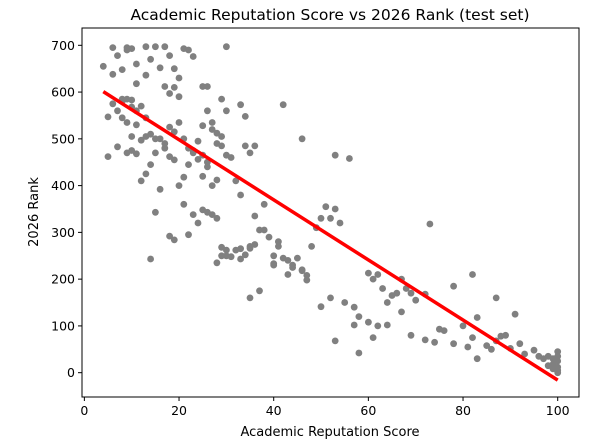  What do you see at coordinates (63, 138) in the screenshot?
I see `y-tick-label-500: 500` at bounding box center [63, 138].